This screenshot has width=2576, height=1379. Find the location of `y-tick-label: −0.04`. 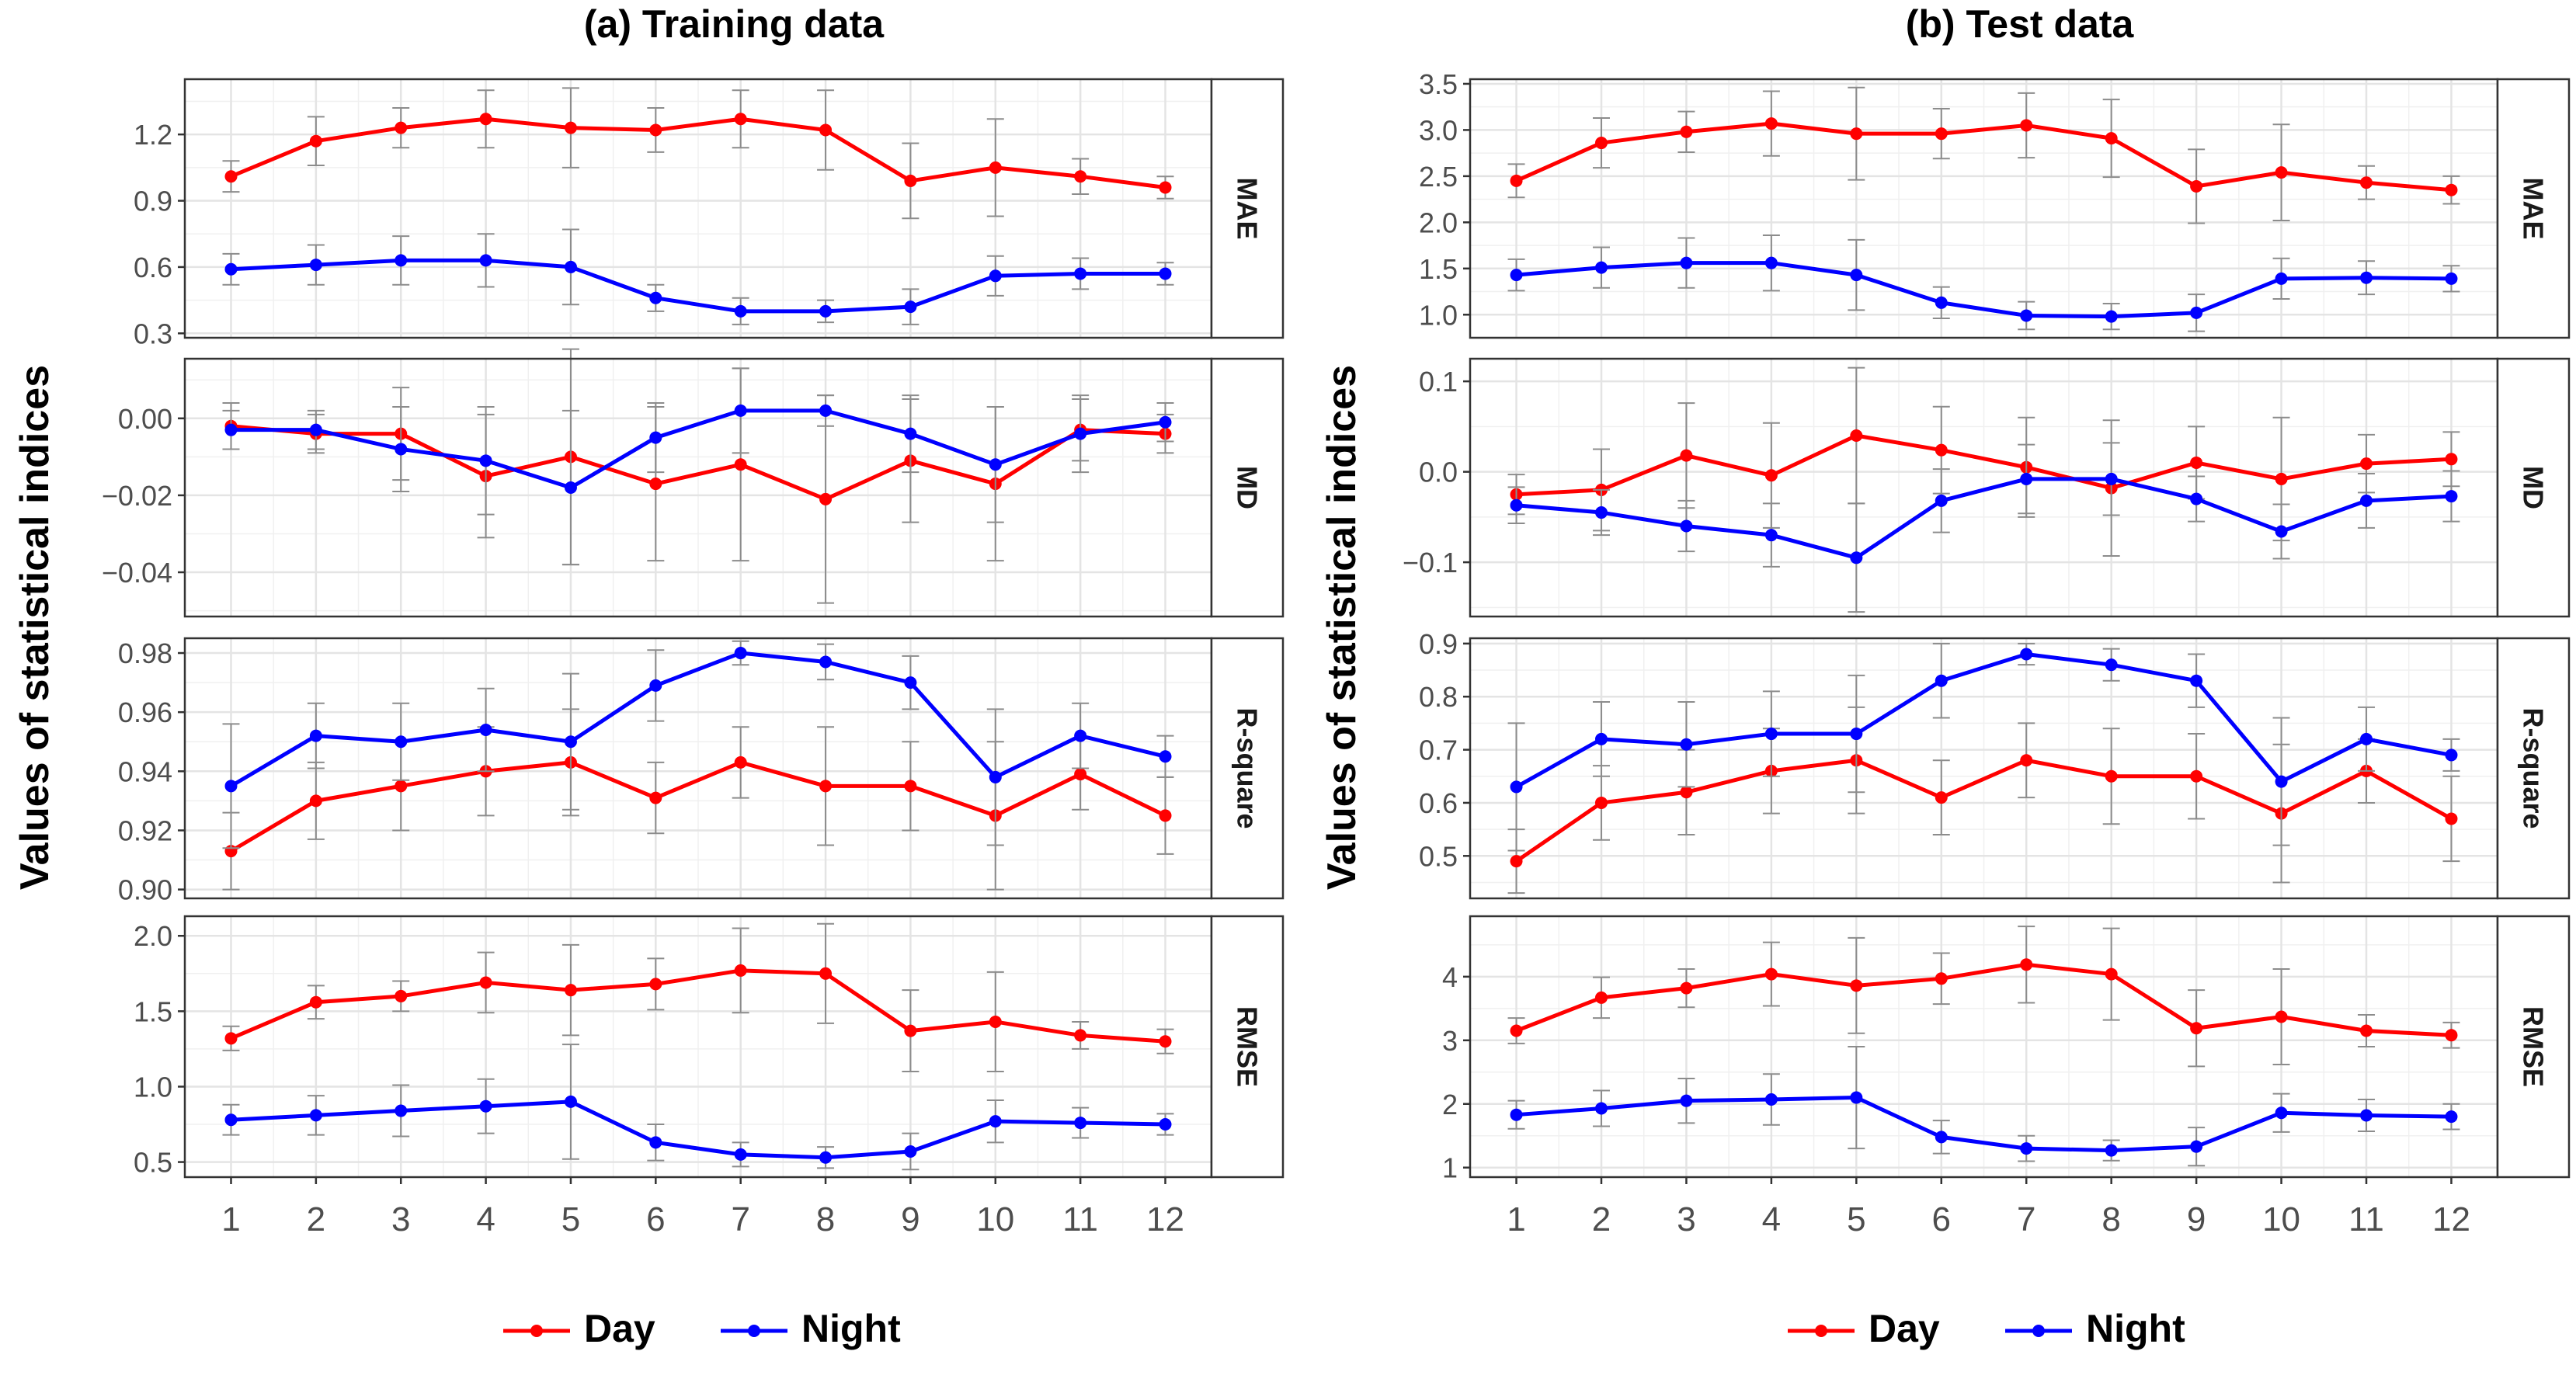

y-tick-label: −0.04 is located at coordinates (137, 573).